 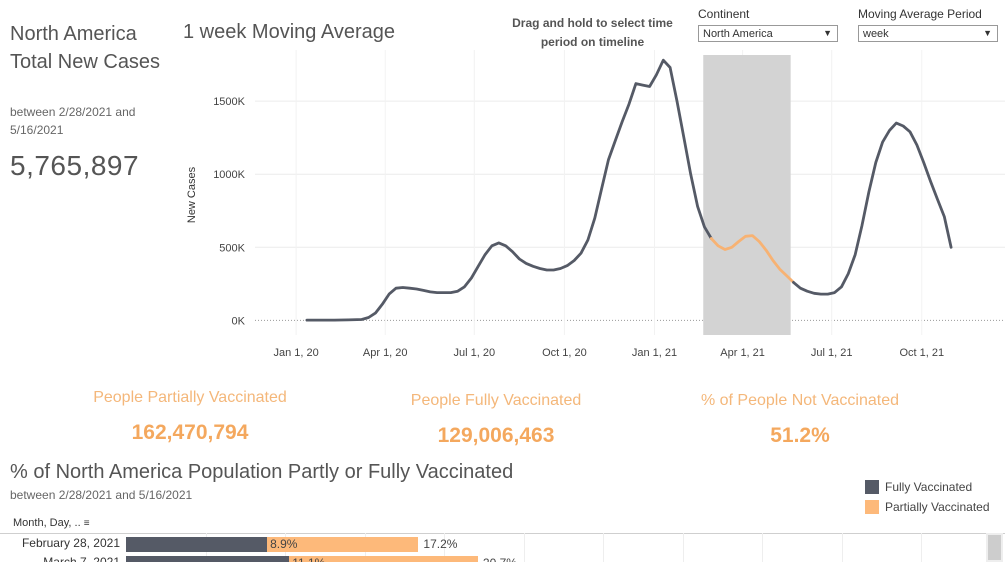 I want to click on scrollbar, so click(x=994, y=547).